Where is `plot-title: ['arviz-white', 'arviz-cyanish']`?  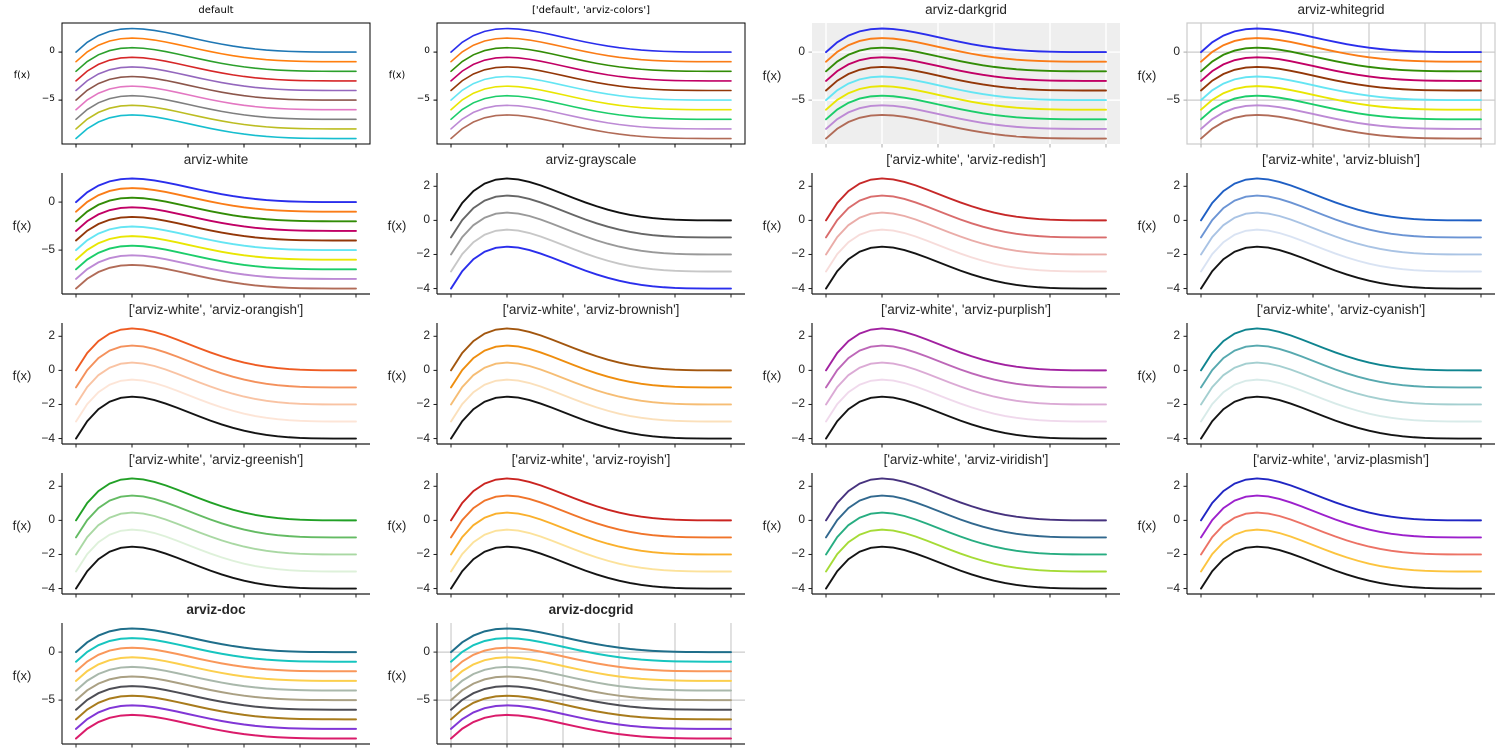 plot-title: ['arviz-white', 'arviz-cyanish'] is located at coordinates (1341, 309).